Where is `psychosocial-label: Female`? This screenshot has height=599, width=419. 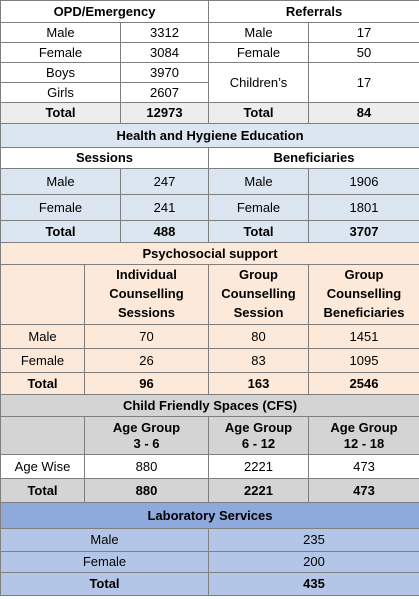
psychosocial-label: Female is located at coordinates (42, 360).